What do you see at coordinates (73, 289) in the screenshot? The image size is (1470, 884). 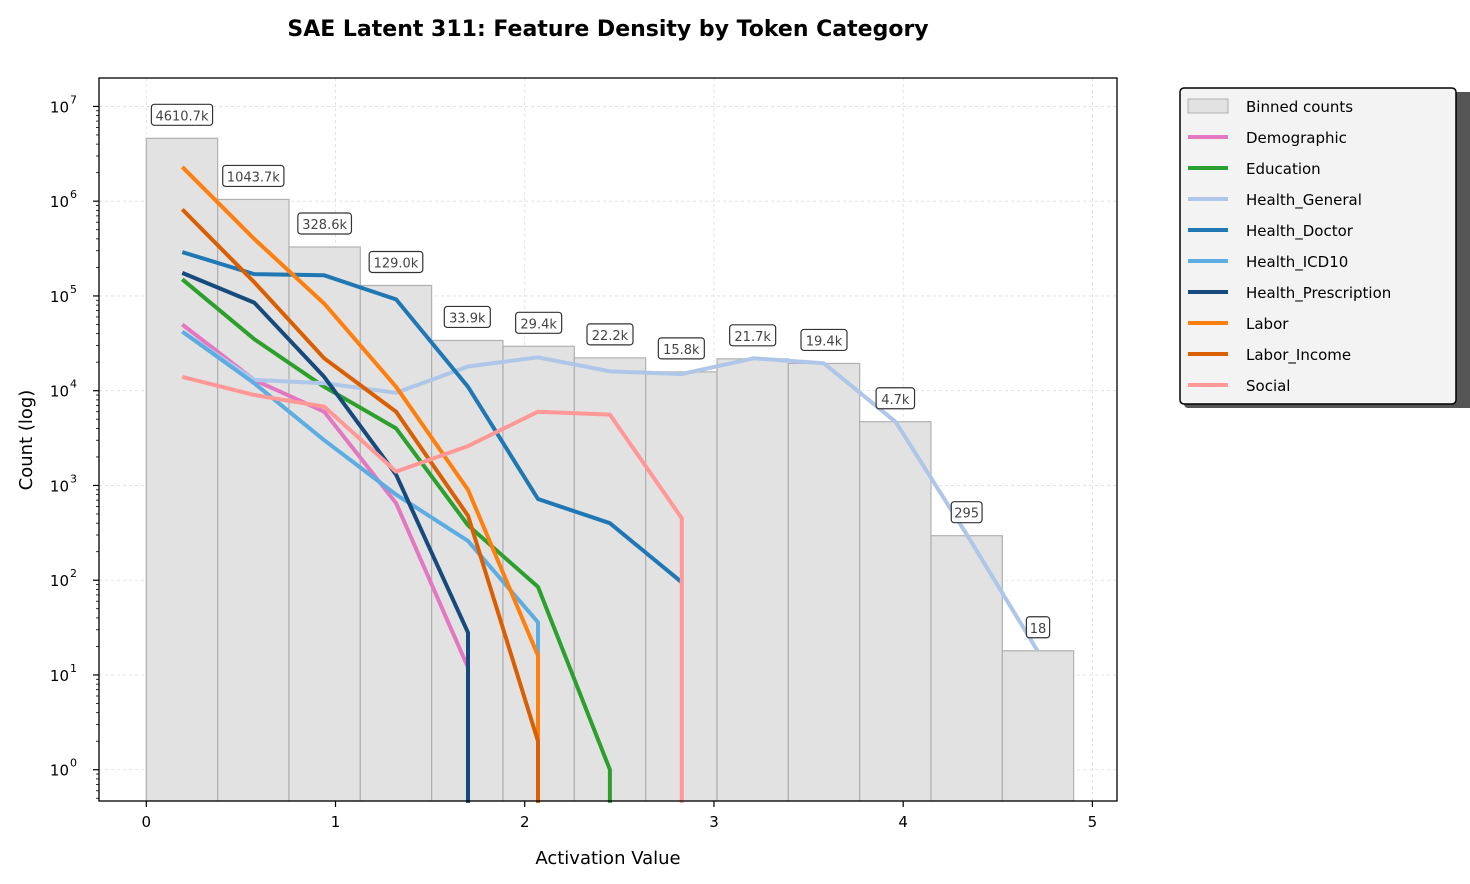 I see `y-tick-label-exponent: 5` at bounding box center [73, 289].